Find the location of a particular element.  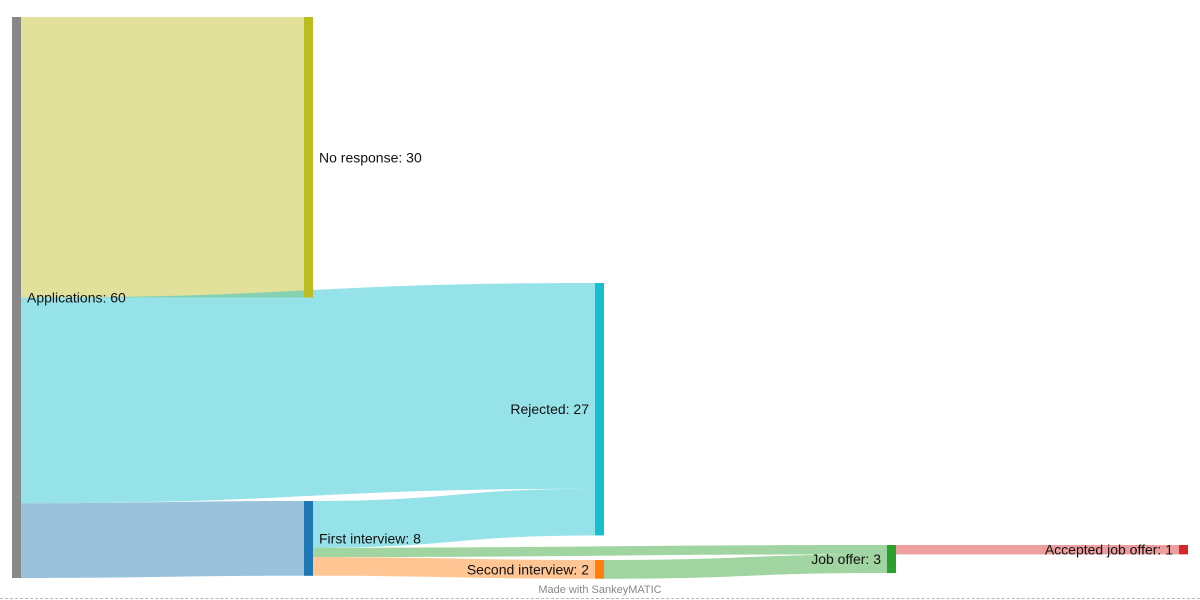

footer-divider is located at coordinates (600, 598).